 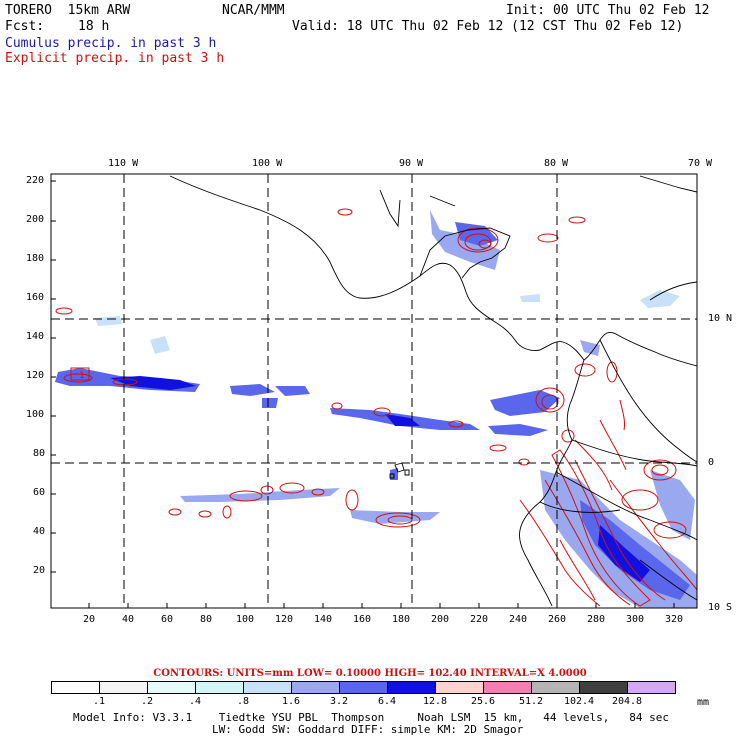 I want to click on x-tick-label: 180, so click(x=401, y=619).